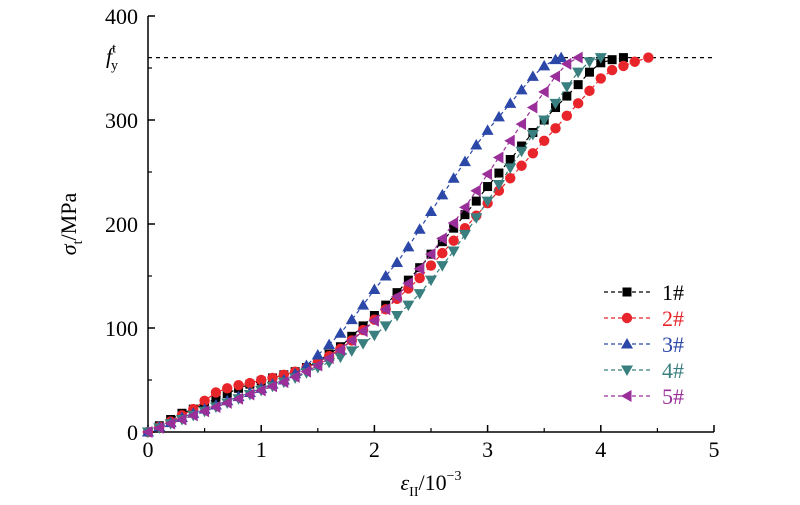  What do you see at coordinates (132, 432) in the screenshot?
I see `y-tick-label: 0` at bounding box center [132, 432].